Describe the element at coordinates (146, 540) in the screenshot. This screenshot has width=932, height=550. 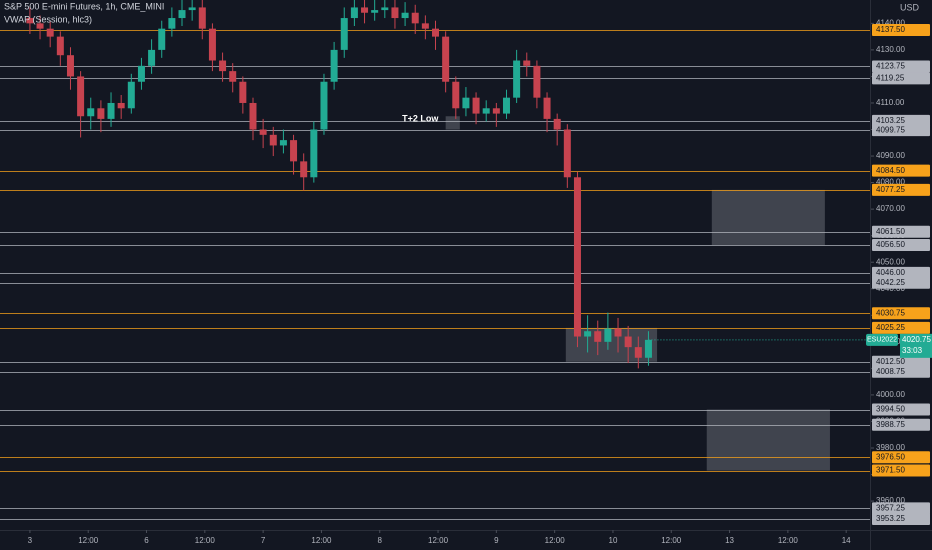
I see `x-tick-label: 6` at that location.